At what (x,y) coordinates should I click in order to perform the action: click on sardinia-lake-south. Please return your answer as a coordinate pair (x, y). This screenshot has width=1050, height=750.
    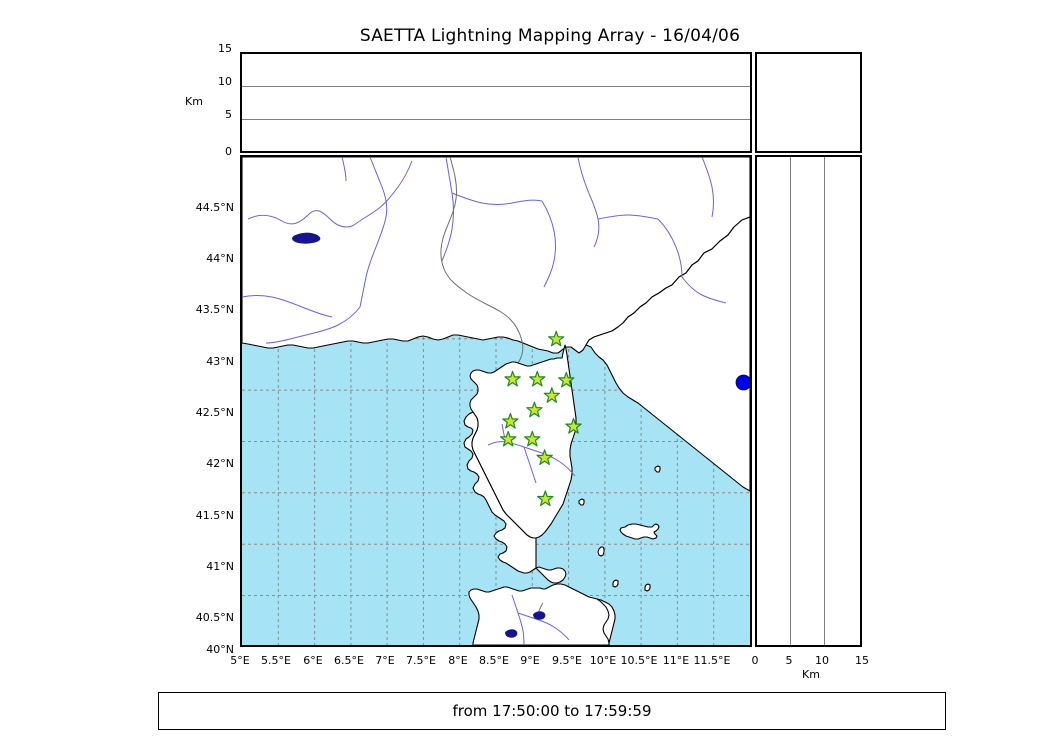
    Looking at the image, I should click on (511, 633).